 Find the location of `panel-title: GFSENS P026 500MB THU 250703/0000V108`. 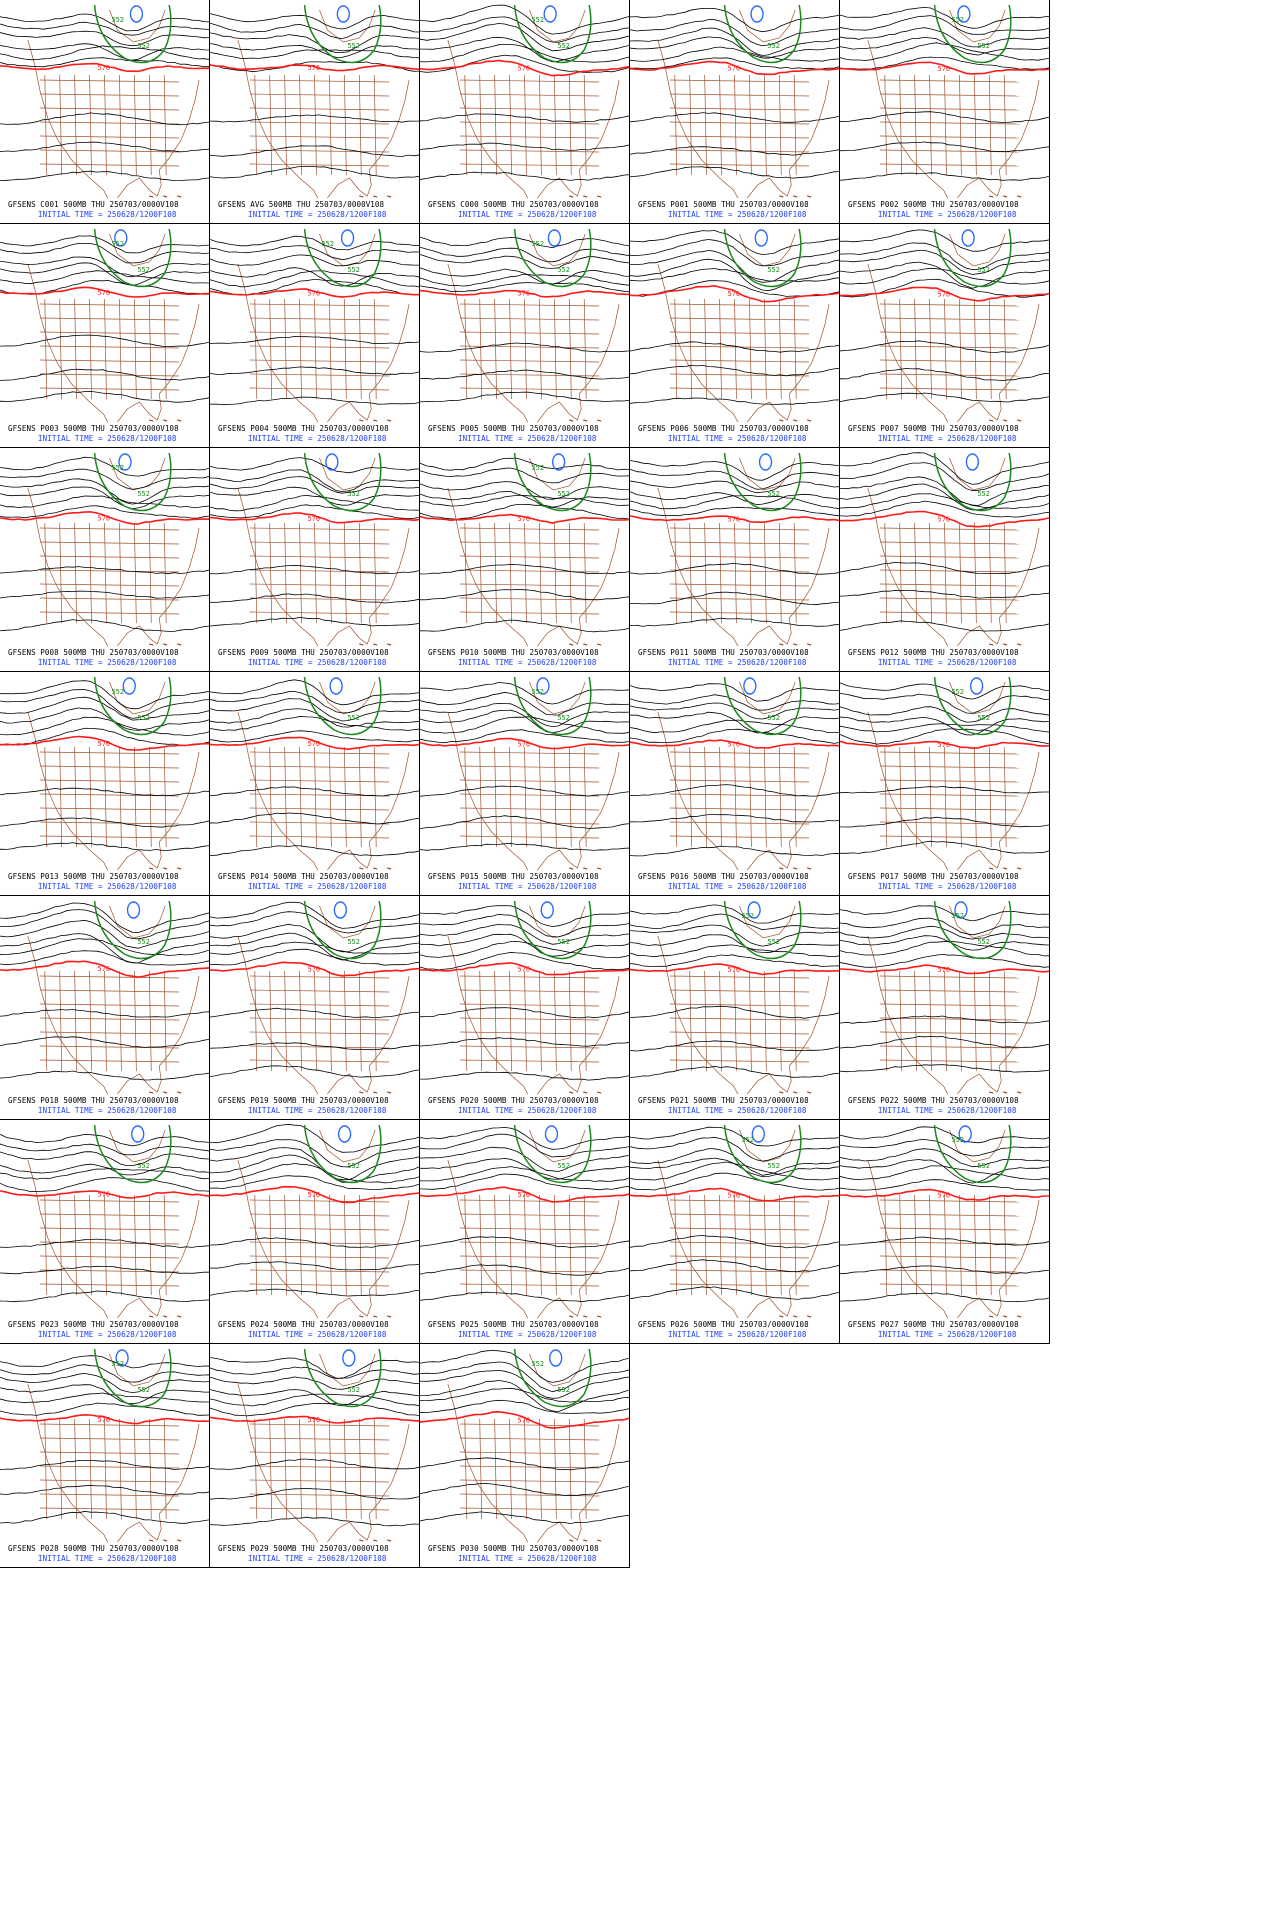

panel-title: GFSENS P026 500MB THU 250703/0000V108 is located at coordinates (723, 1324).